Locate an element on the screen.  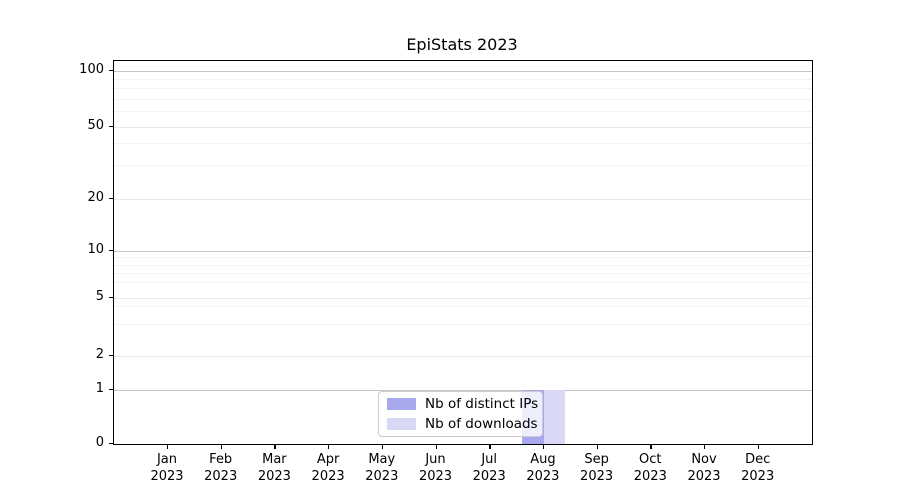
x-tick-label: Mar 2023 is located at coordinates (274, 468).